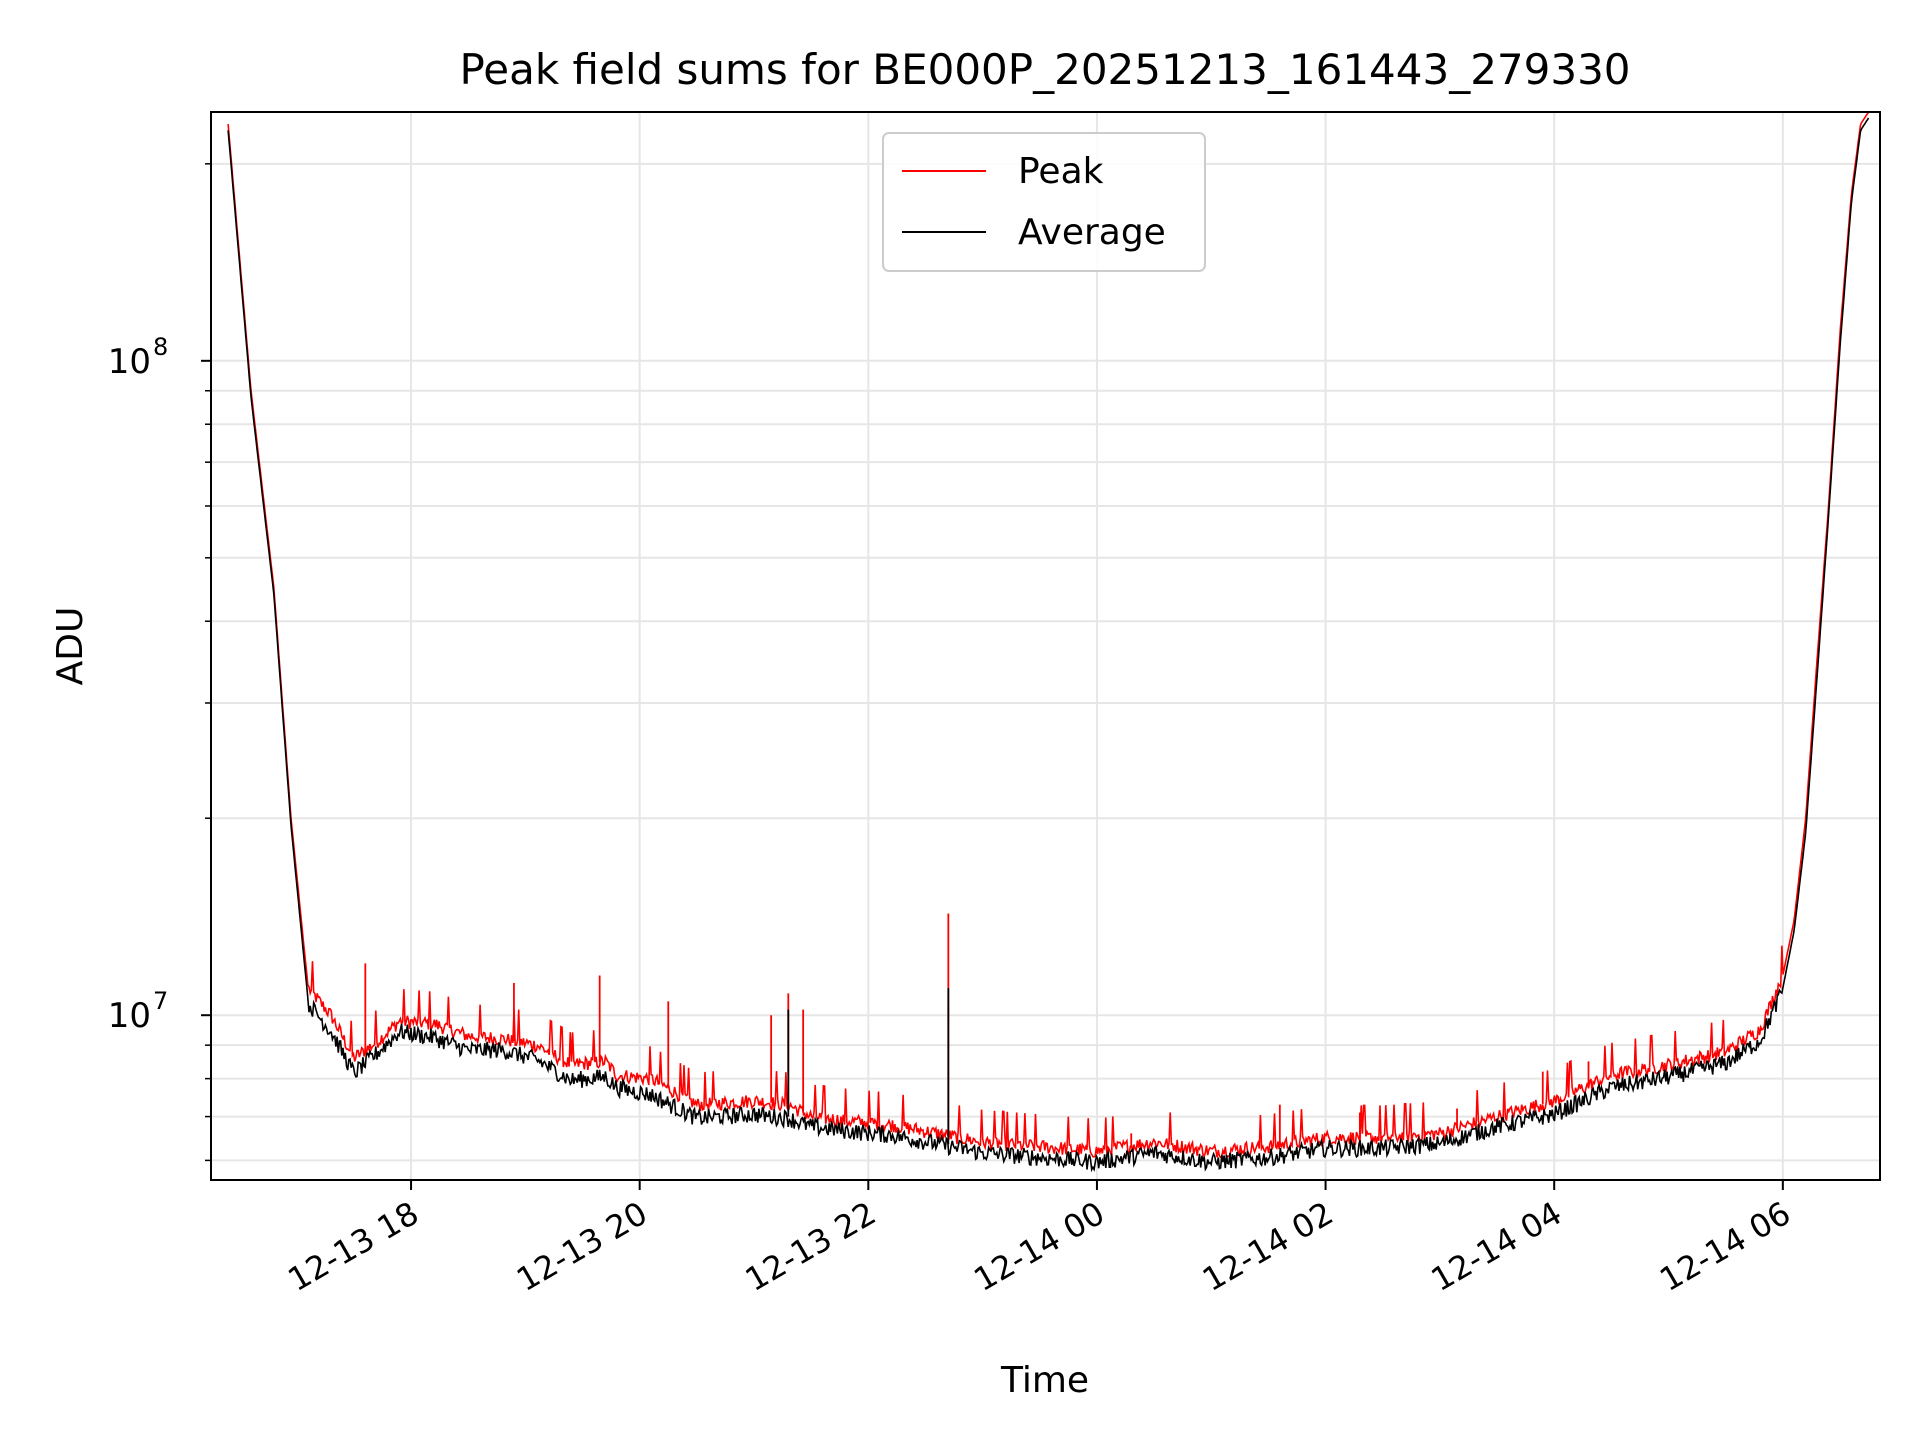 The width and height of the screenshot is (1920, 1440). I want to click on legend-average-label: Average, so click(1092, 232).